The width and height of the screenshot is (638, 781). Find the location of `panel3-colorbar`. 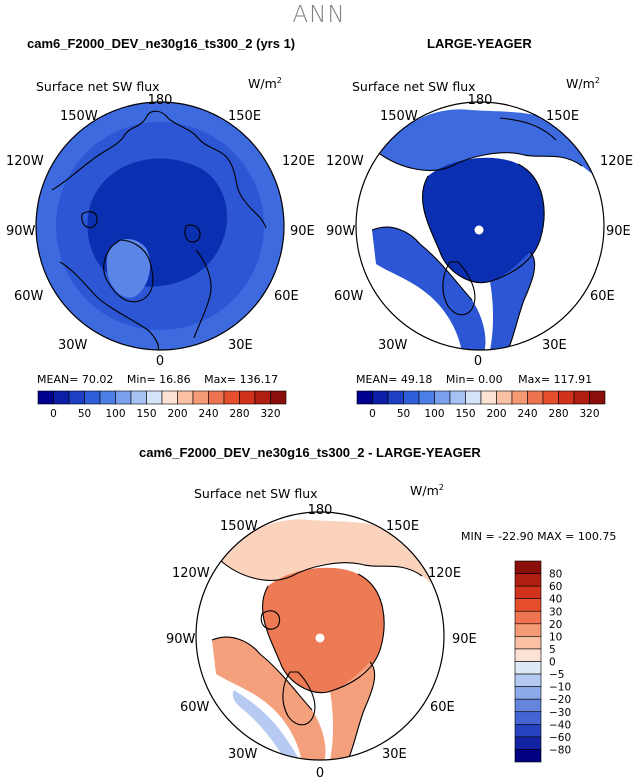

panel3-colorbar is located at coordinates (528, 661).